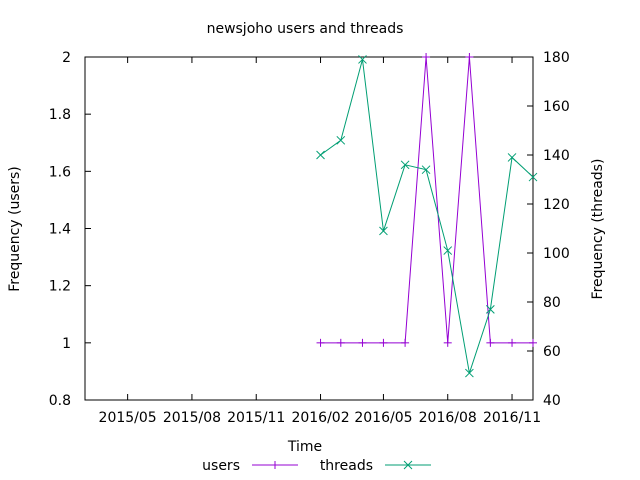  What do you see at coordinates (556, 205) in the screenshot?
I see `y-right-tick-label: 120` at bounding box center [556, 205].